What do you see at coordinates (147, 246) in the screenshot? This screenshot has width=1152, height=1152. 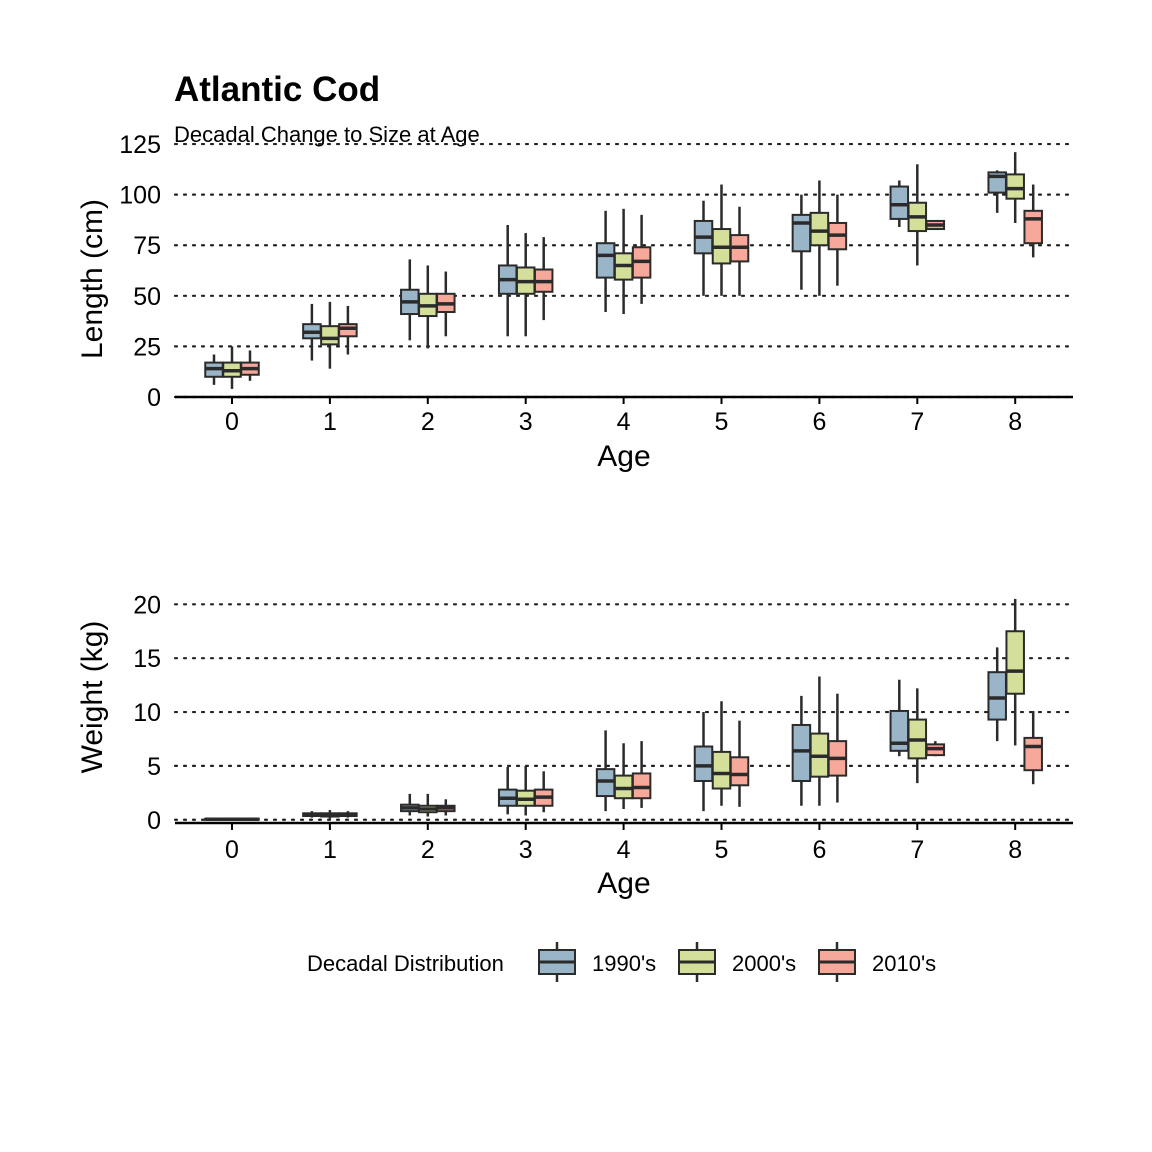 I see `length-y-tick-label: 75` at bounding box center [147, 246].